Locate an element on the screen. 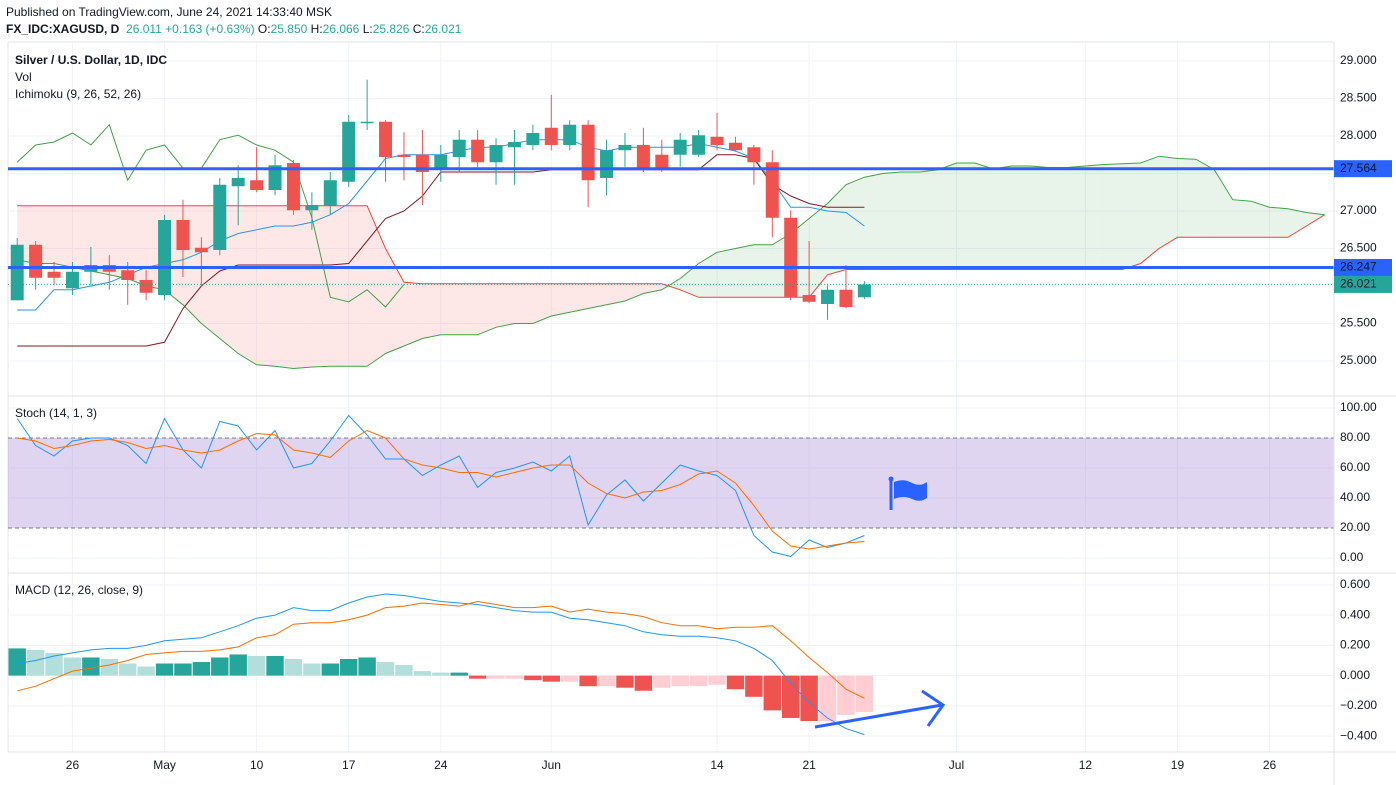  symbol: FX_IDC:XAGUSD, D is located at coordinates (63, 29).